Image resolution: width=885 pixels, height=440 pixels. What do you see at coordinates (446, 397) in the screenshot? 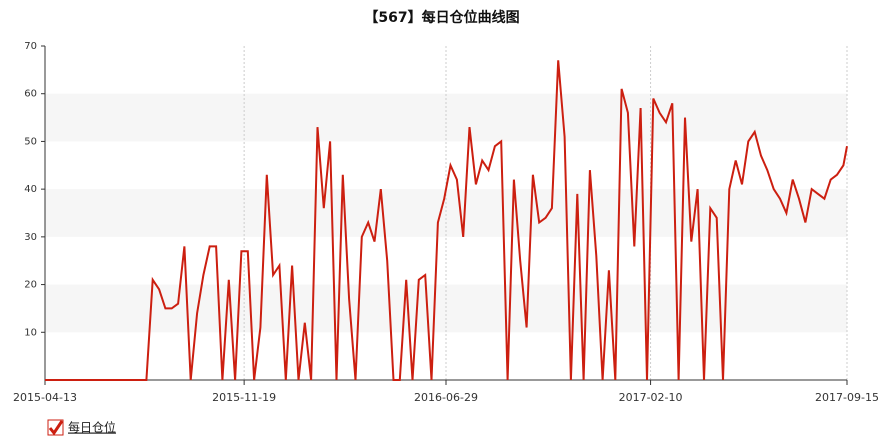
I see `x-tick-label: 2016-06-29` at bounding box center [446, 397].